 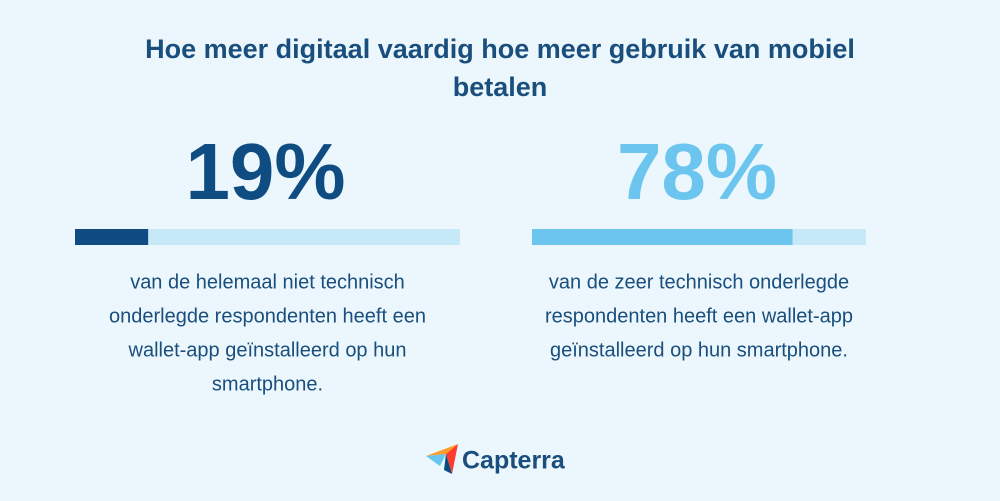 What do you see at coordinates (699, 350) in the screenshot?
I see `description: geïnstalleerd op hun smartphone.` at bounding box center [699, 350].